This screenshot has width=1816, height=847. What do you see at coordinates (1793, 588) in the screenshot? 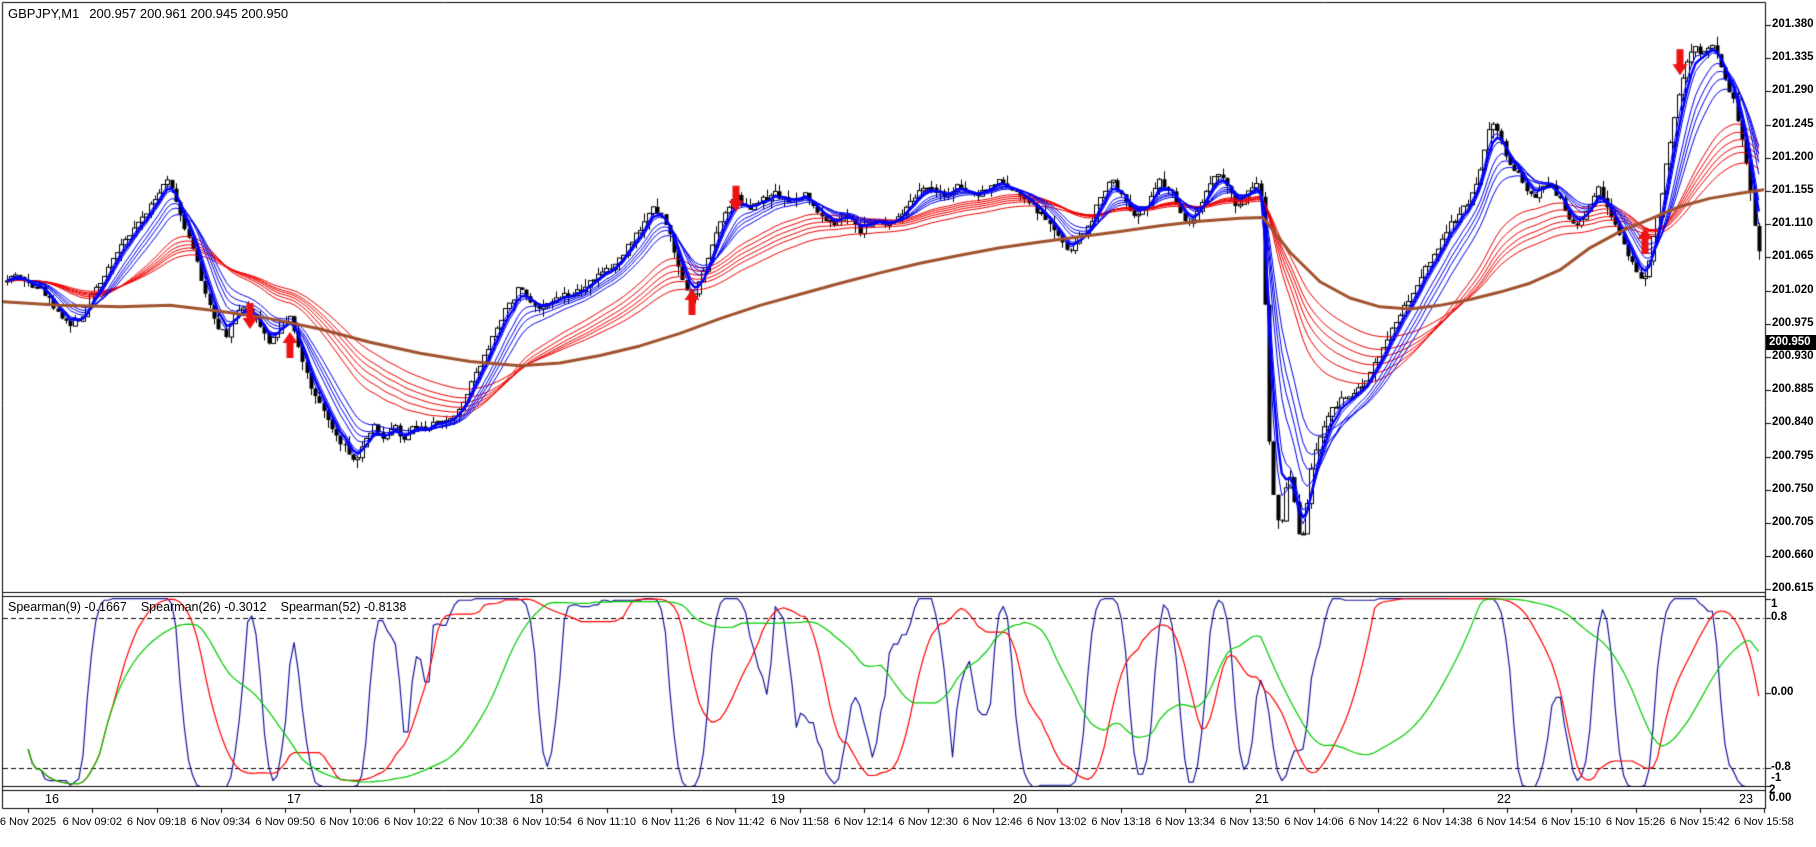
I see `price-axis-label: 200.615` at bounding box center [1793, 588].